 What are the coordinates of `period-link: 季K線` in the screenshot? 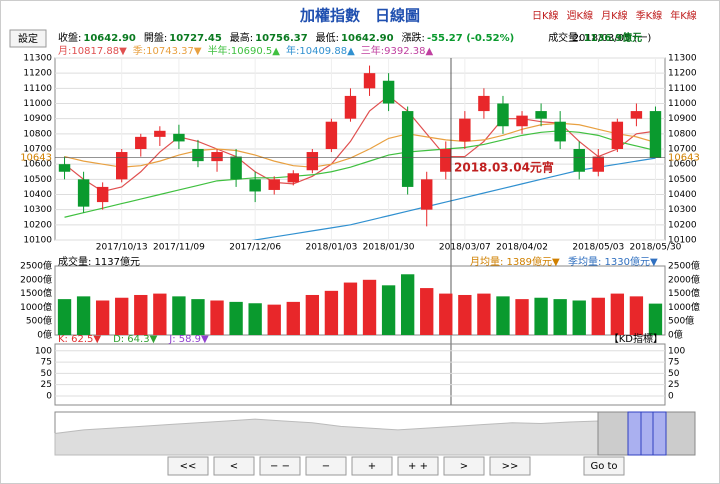 It's located at (649, 15).